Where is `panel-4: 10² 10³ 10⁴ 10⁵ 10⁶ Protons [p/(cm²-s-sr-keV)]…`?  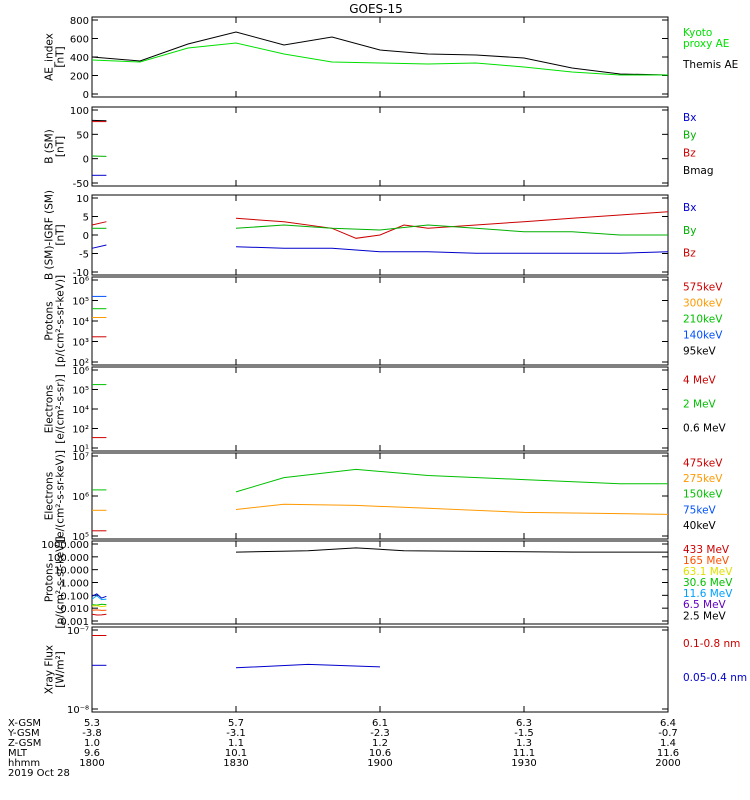 panel-4: 10² 10³ 10⁴ 10⁵ 10⁶ Protons [p/(cm²-s-sr-keV)]… is located at coordinates (384, 322).